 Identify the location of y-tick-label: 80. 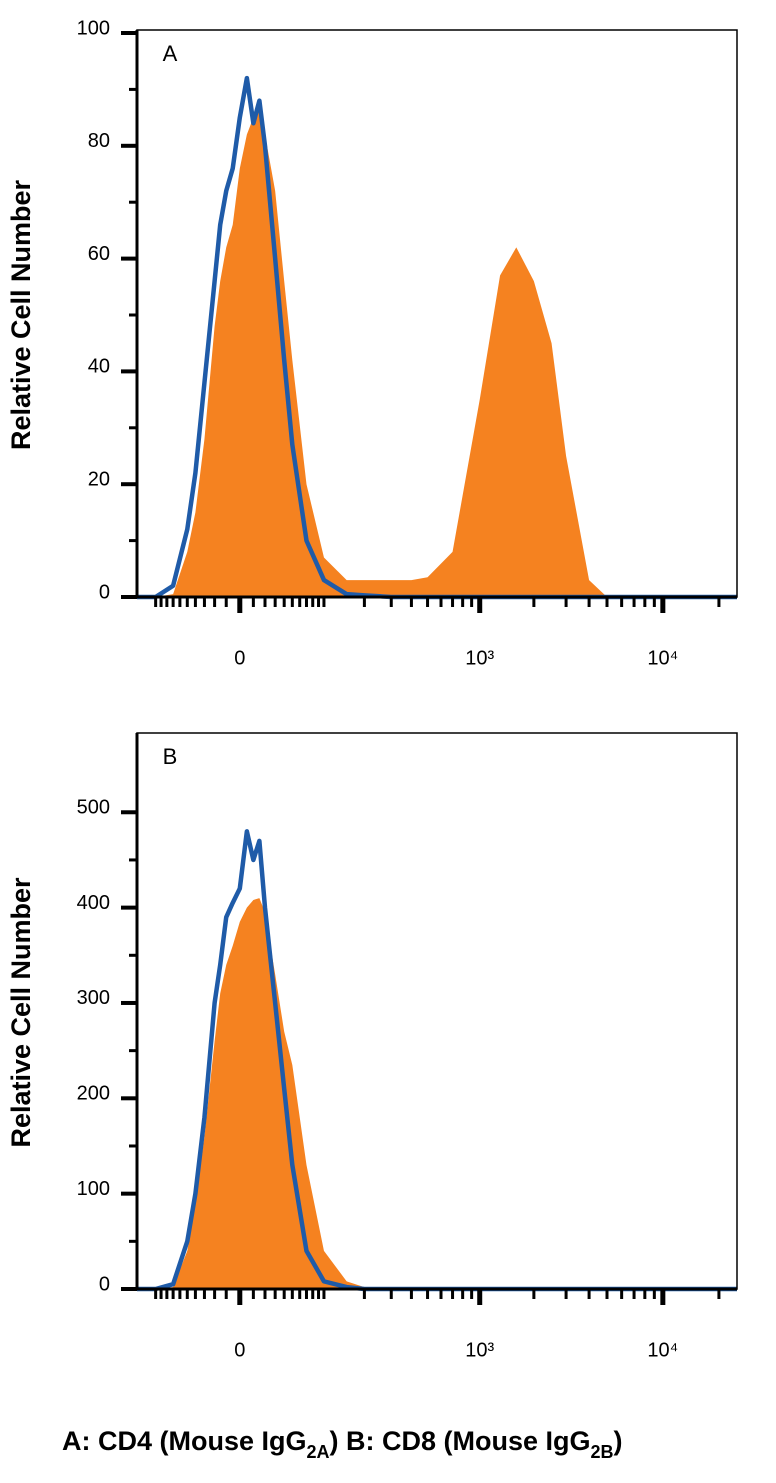
(99, 141).